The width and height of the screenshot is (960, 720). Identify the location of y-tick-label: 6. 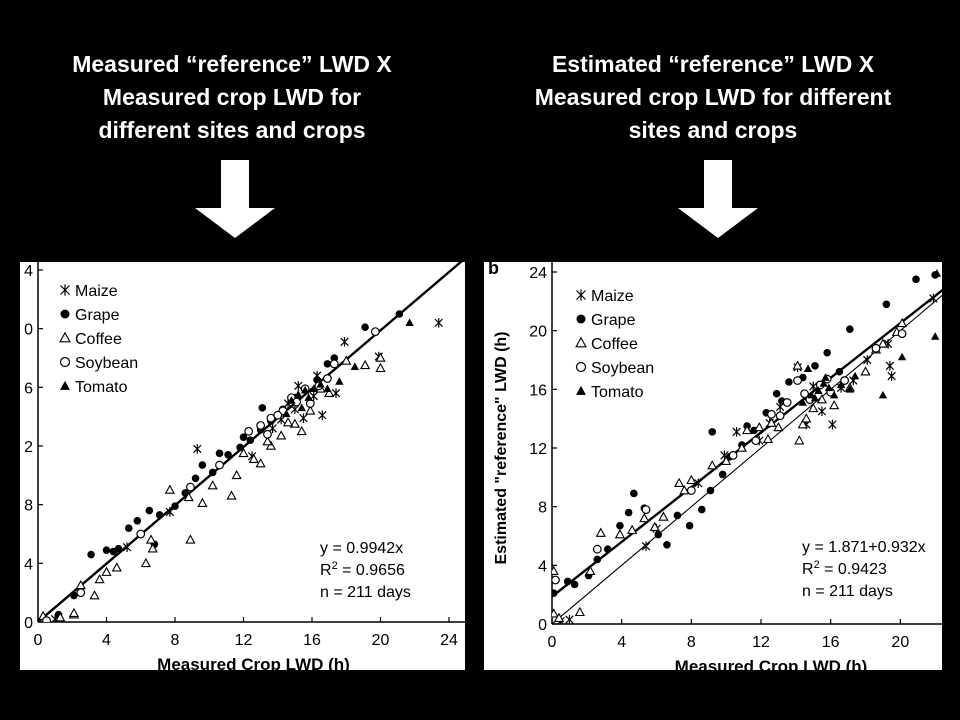
(28, 388).